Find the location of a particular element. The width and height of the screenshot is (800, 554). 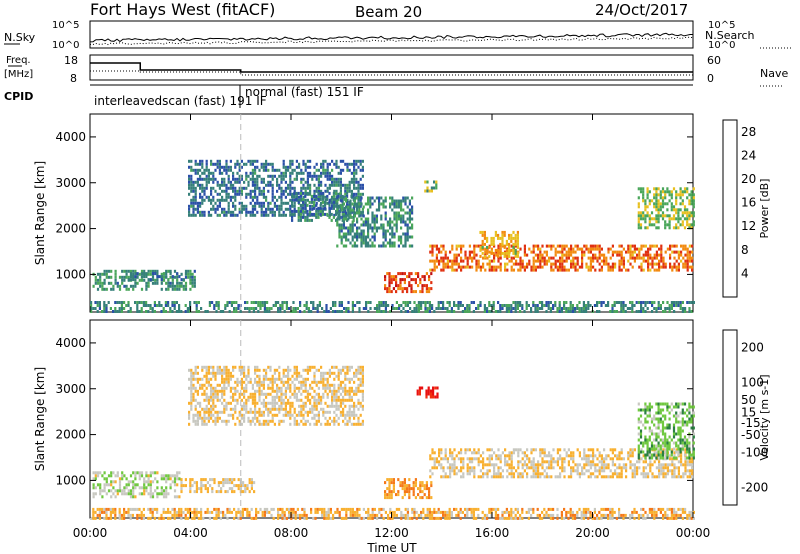

x-tick-label: 20:00 is located at coordinates (592, 533).